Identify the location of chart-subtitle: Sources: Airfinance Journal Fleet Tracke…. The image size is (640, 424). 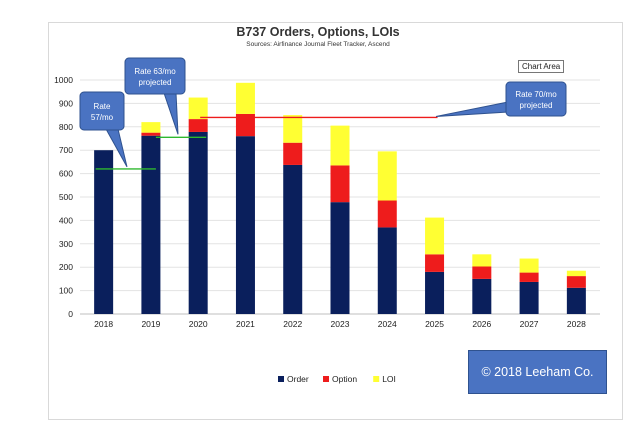
(318, 44).